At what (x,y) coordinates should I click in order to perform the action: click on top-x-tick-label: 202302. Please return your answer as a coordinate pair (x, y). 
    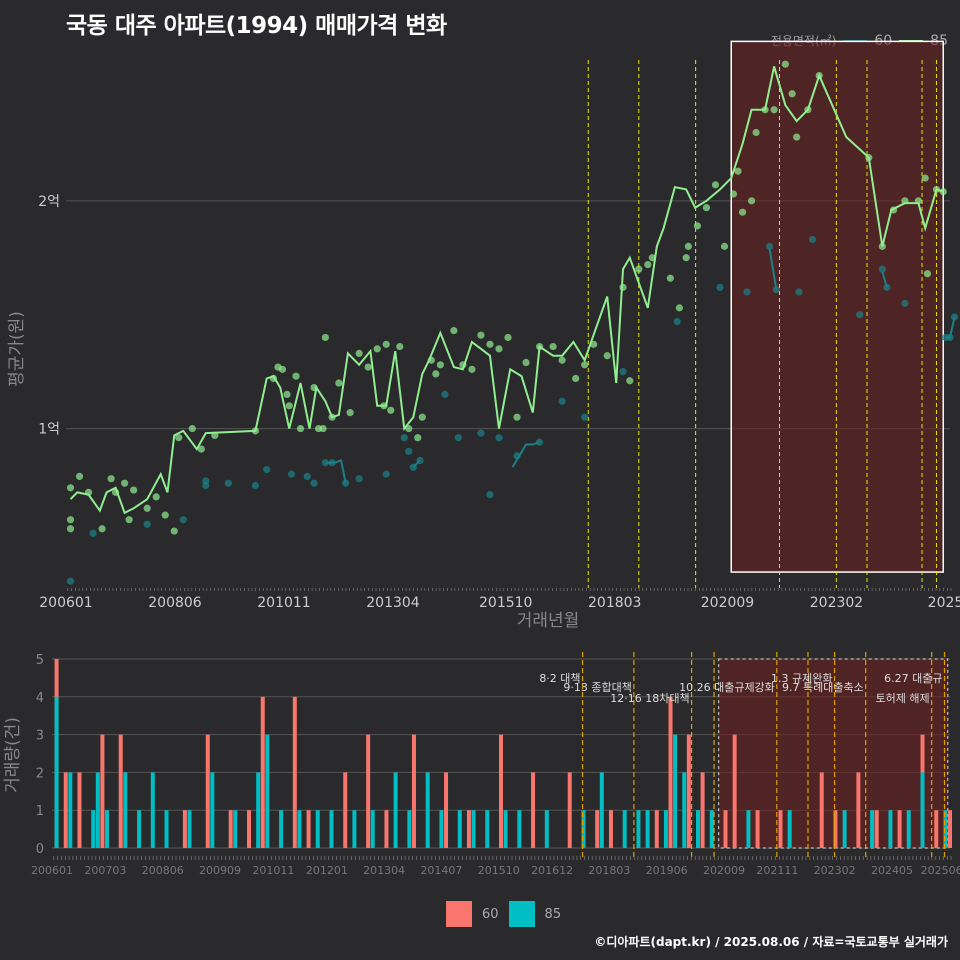
    Looking at the image, I should click on (836, 603).